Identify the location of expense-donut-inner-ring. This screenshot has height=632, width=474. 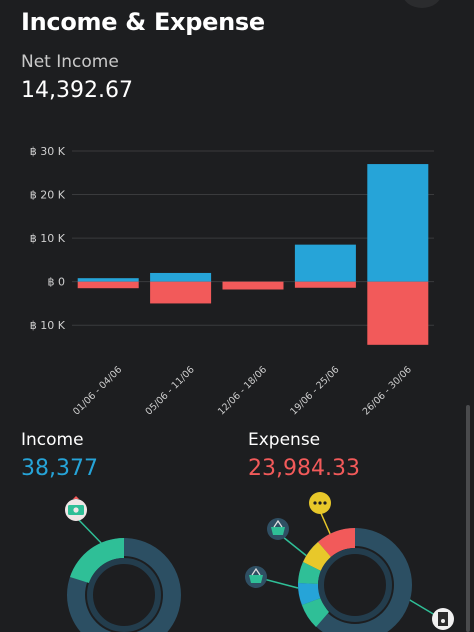
(355, 585).